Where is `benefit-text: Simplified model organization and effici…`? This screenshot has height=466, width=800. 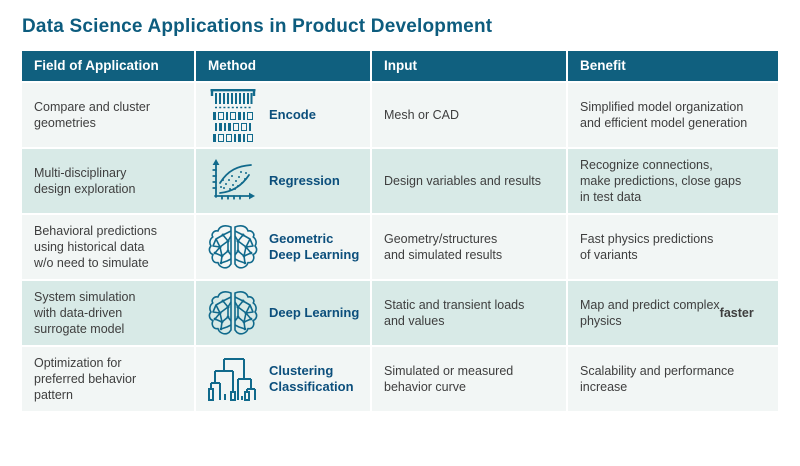 benefit-text: Simplified model organization and effici… is located at coordinates (664, 114).